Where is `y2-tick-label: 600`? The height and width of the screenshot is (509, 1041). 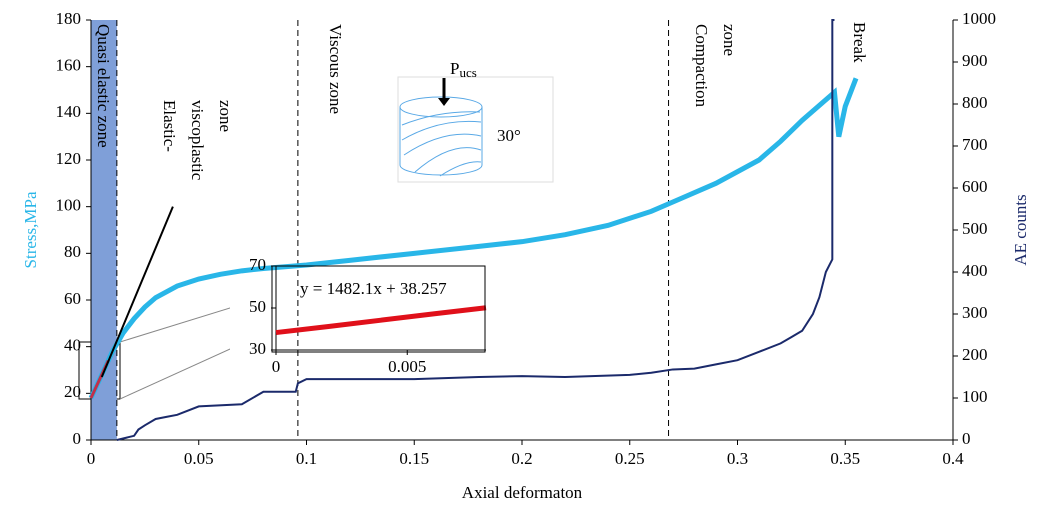 y2-tick-label: 600 is located at coordinates (975, 186).